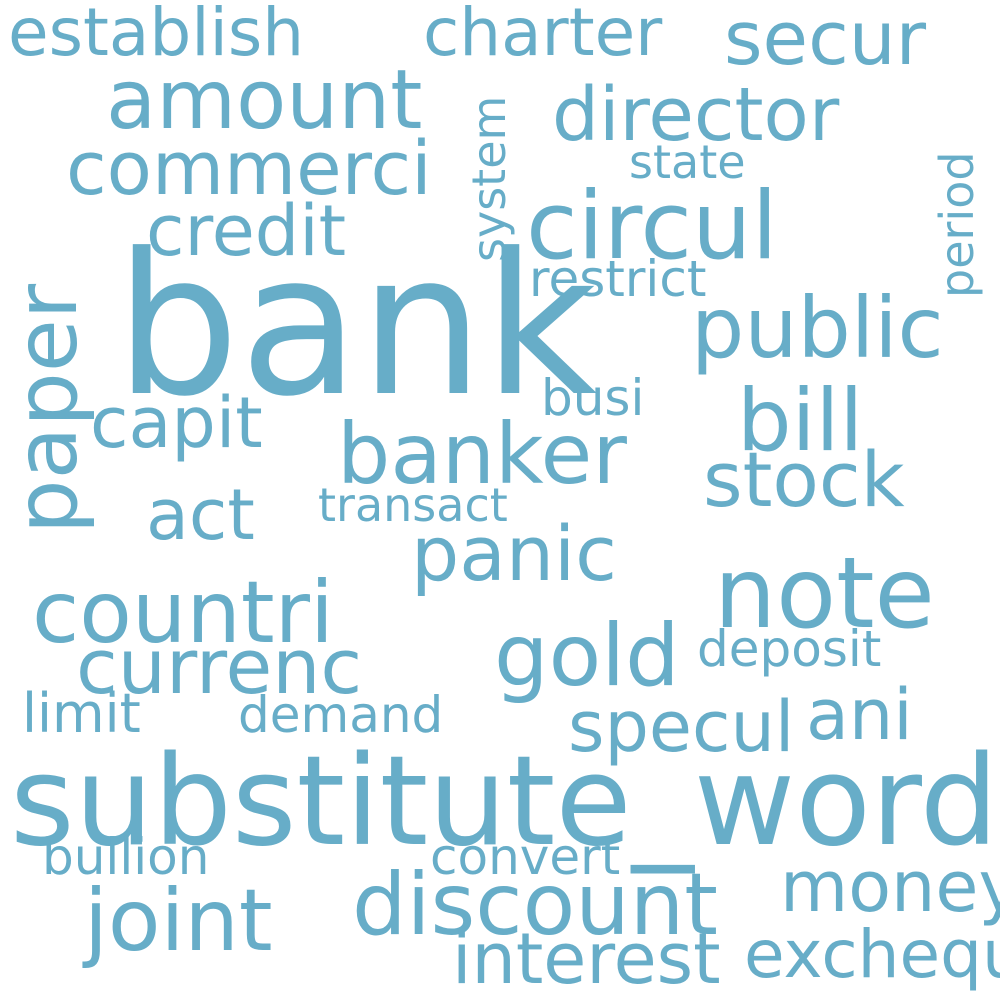 The height and width of the screenshot is (1000, 1000). What do you see at coordinates (824, 594) in the screenshot?
I see `word-note: note` at bounding box center [824, 594].